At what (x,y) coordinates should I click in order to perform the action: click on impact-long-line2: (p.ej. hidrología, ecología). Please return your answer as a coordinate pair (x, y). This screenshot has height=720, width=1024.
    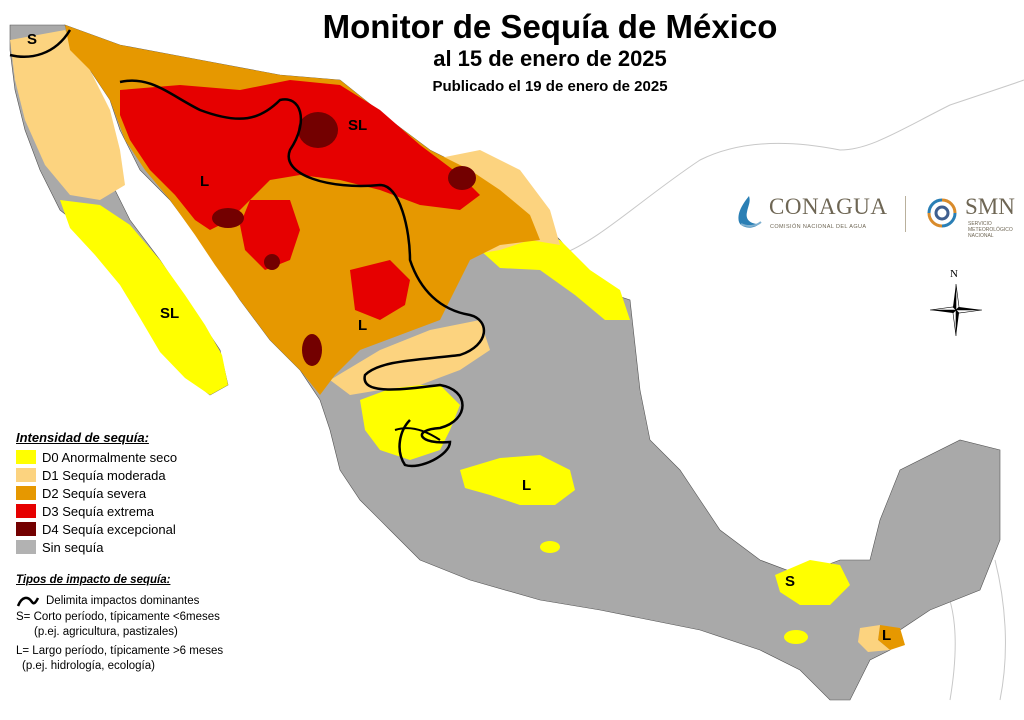
    Looking at the image, I should click on (88, 666).